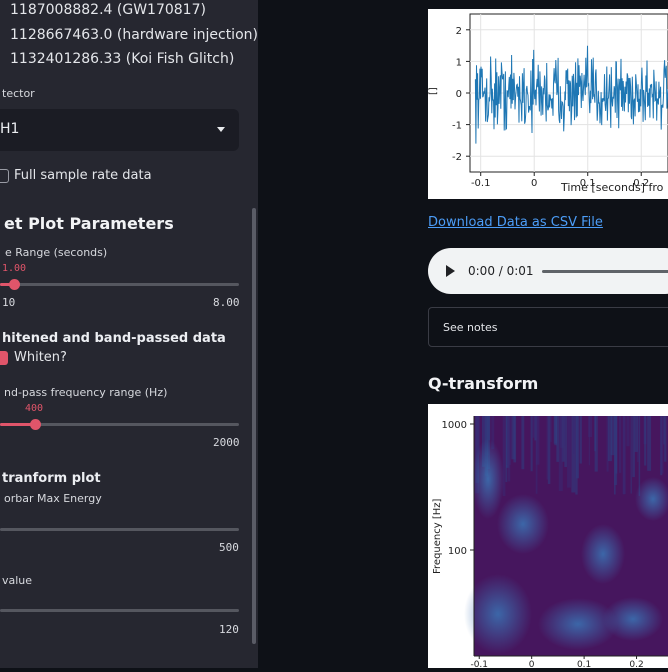 Image resolution: width=668 pixels, height=672 pixels. I want to click on event-option-koi-fish-glitch: 1132401286.33 (Koi Fish Glitch), so click(122, 59).